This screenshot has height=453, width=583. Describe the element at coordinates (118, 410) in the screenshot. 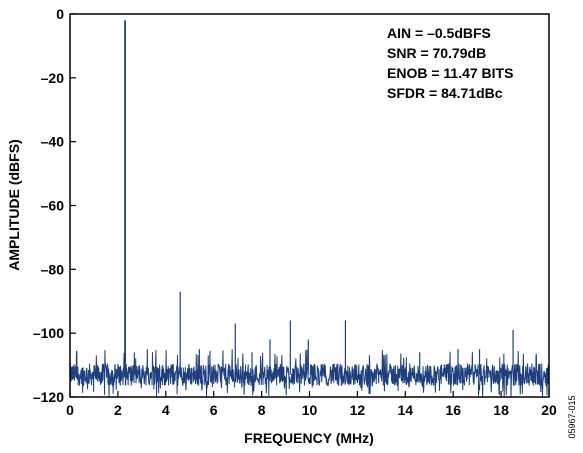

I see `x-tick-label: 2` at that location.